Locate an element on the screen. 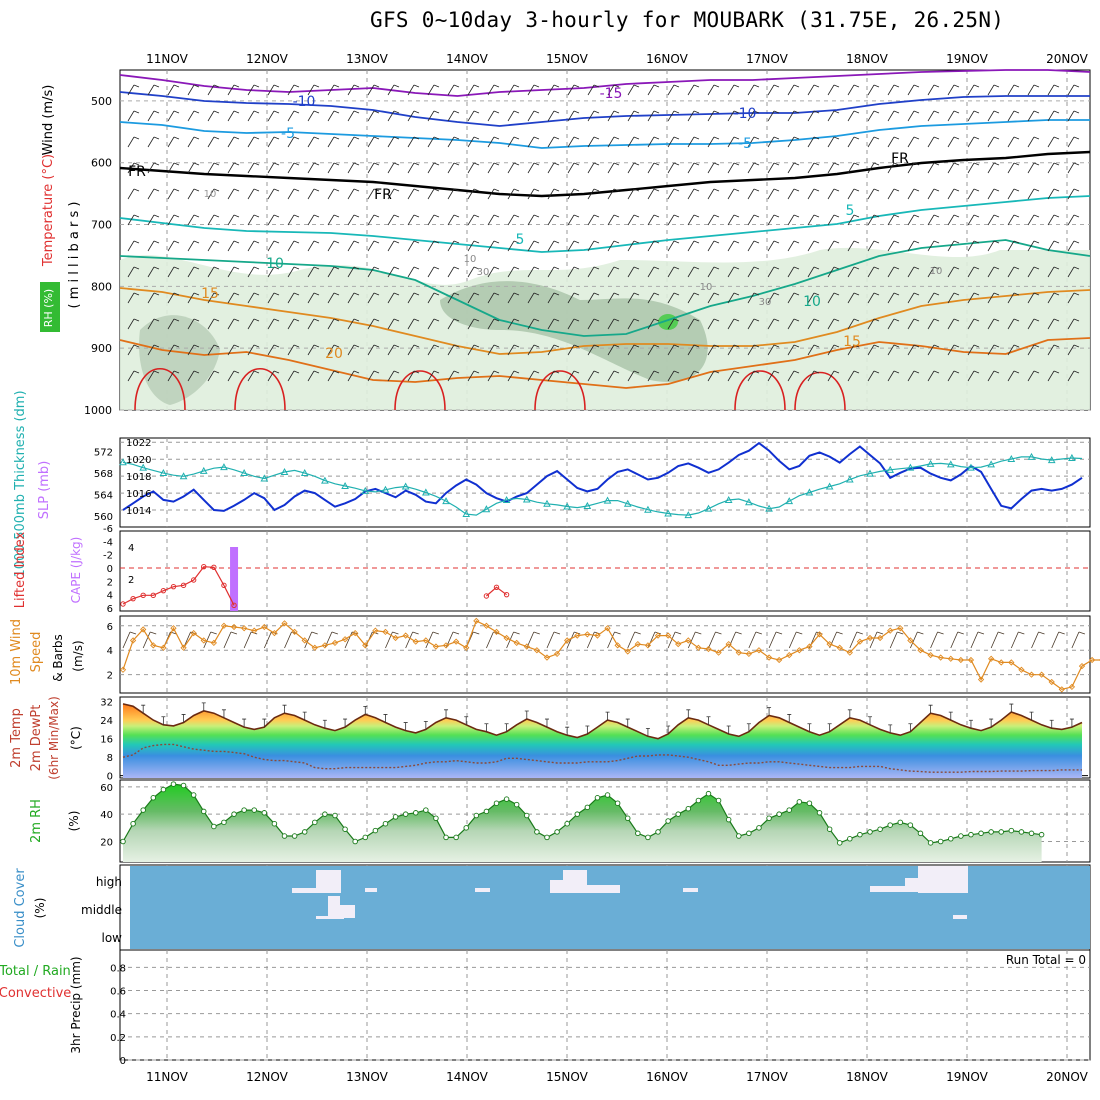  lifted-tick-label: -6 is located at coordinates (108, 529).